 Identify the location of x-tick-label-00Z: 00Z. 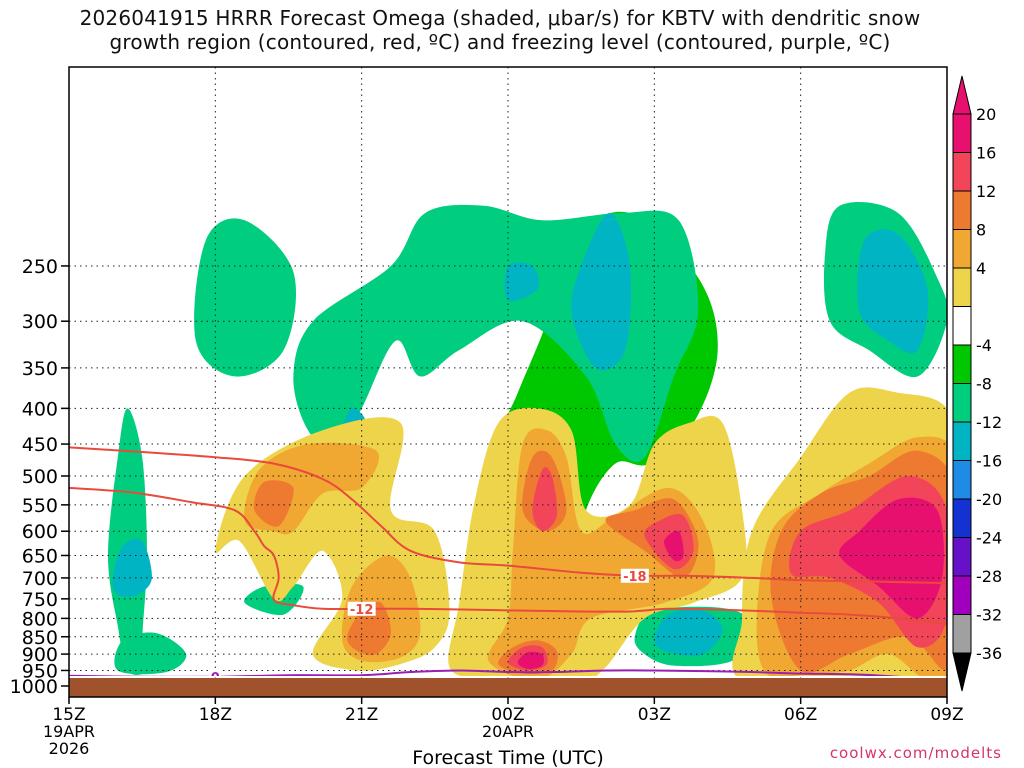
(507, 715).